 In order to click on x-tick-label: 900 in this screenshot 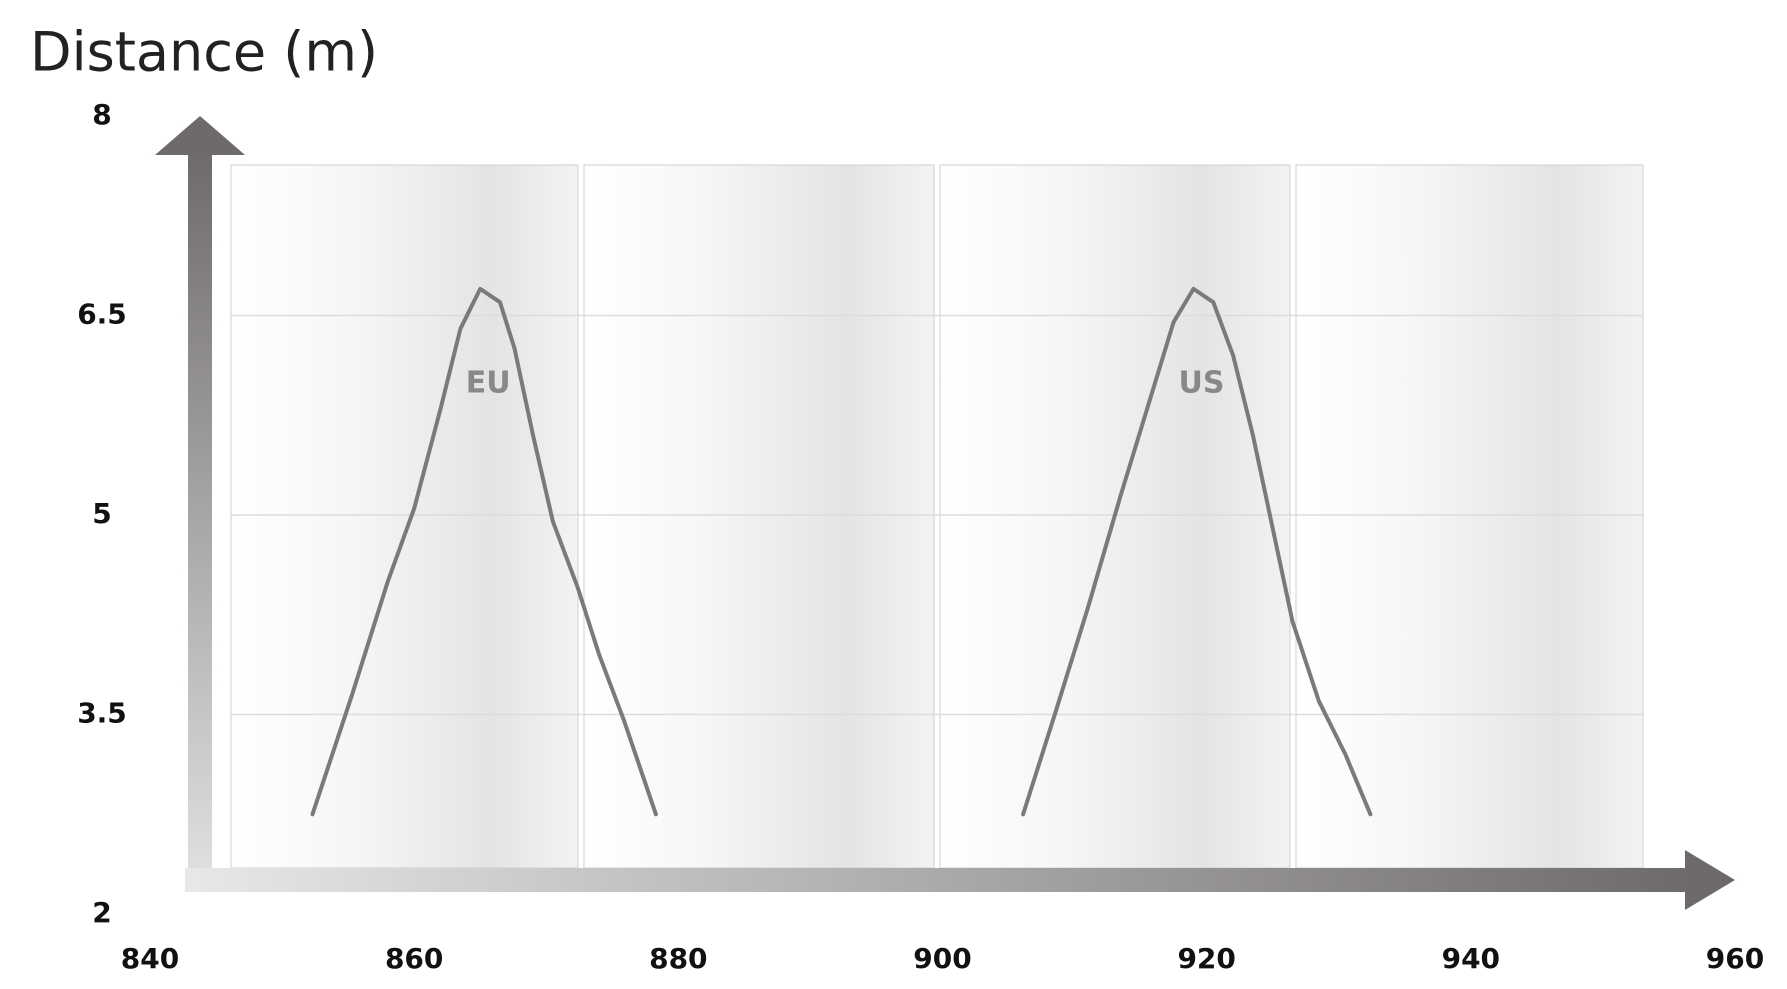, I will do `click(942, 958)`.